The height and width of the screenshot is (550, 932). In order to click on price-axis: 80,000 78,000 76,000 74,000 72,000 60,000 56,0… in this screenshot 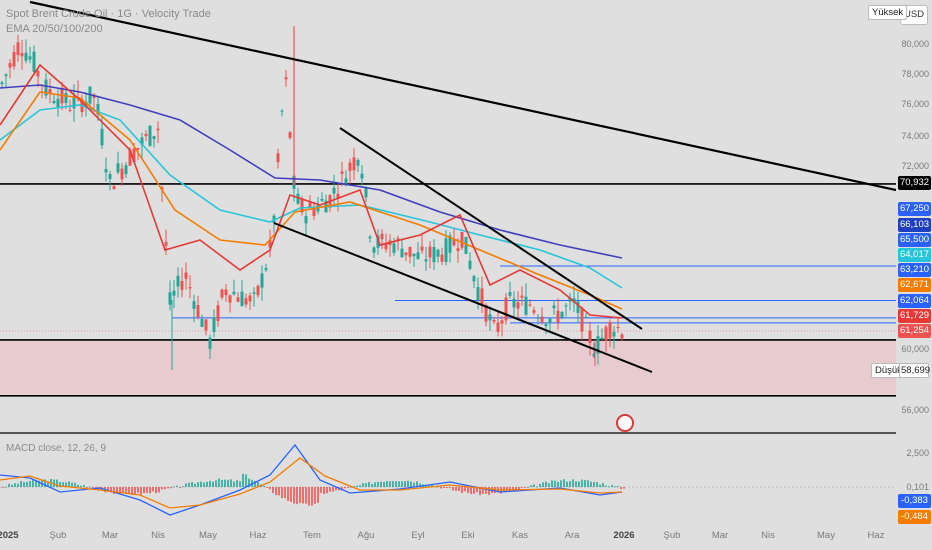, I will do `click(914, 262)`.